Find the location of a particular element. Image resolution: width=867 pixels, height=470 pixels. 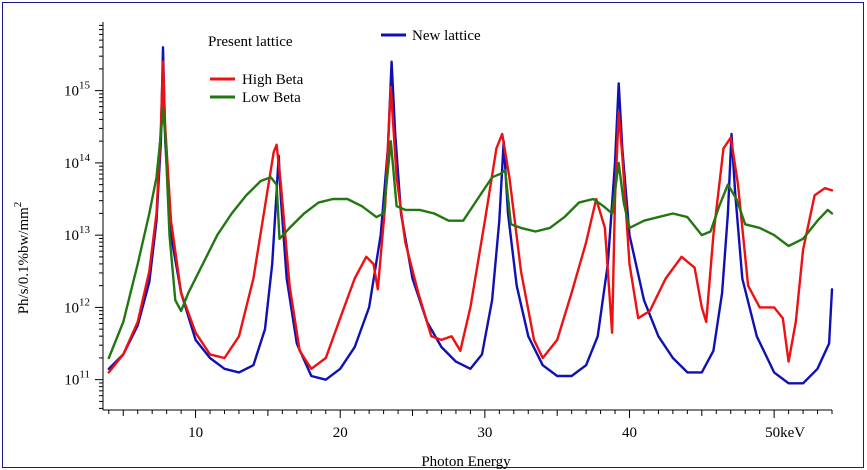

y-tick-exponent: 11 is located at coordinates (84, 375).